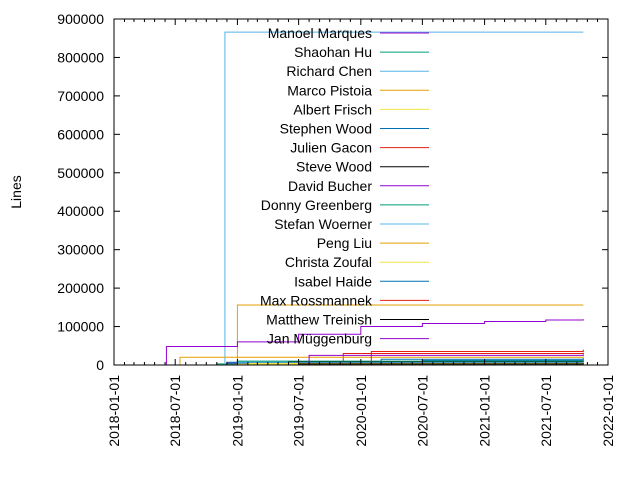  Describe the element at coordinates (323, 224) in the screenshot. I see `legend-label: Stefan Woerner` at that location.